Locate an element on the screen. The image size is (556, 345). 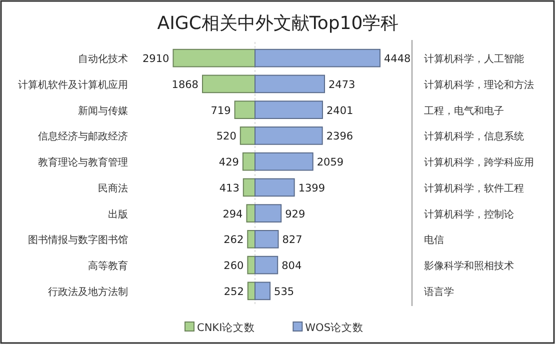
data-label: 2396 is located at coordinates (340, 136).